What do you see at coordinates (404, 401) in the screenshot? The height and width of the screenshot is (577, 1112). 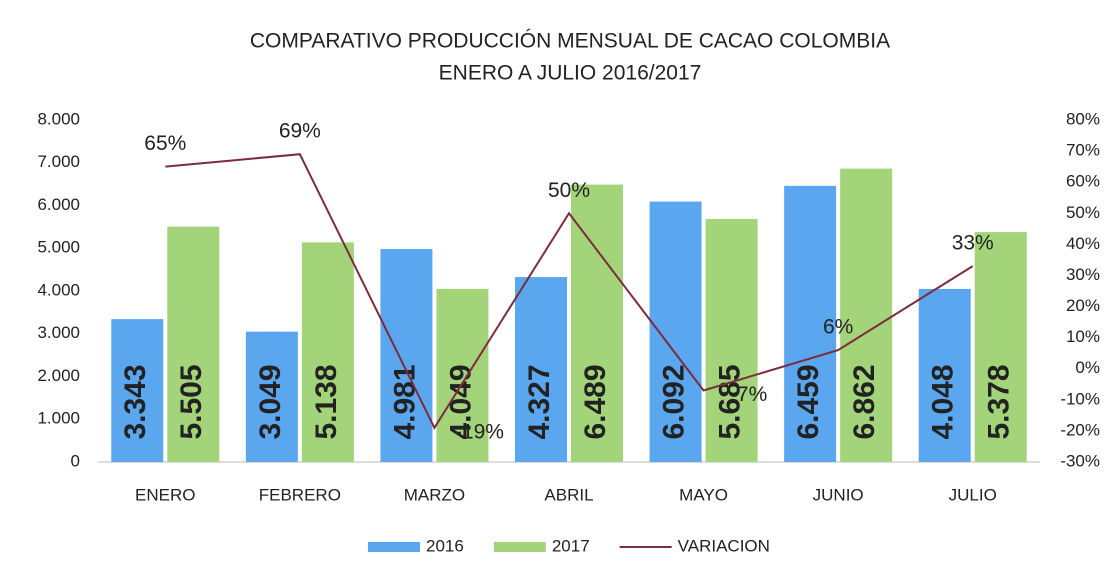 I see `bar-value-label: 4.981` at bounding box center [404, 401].